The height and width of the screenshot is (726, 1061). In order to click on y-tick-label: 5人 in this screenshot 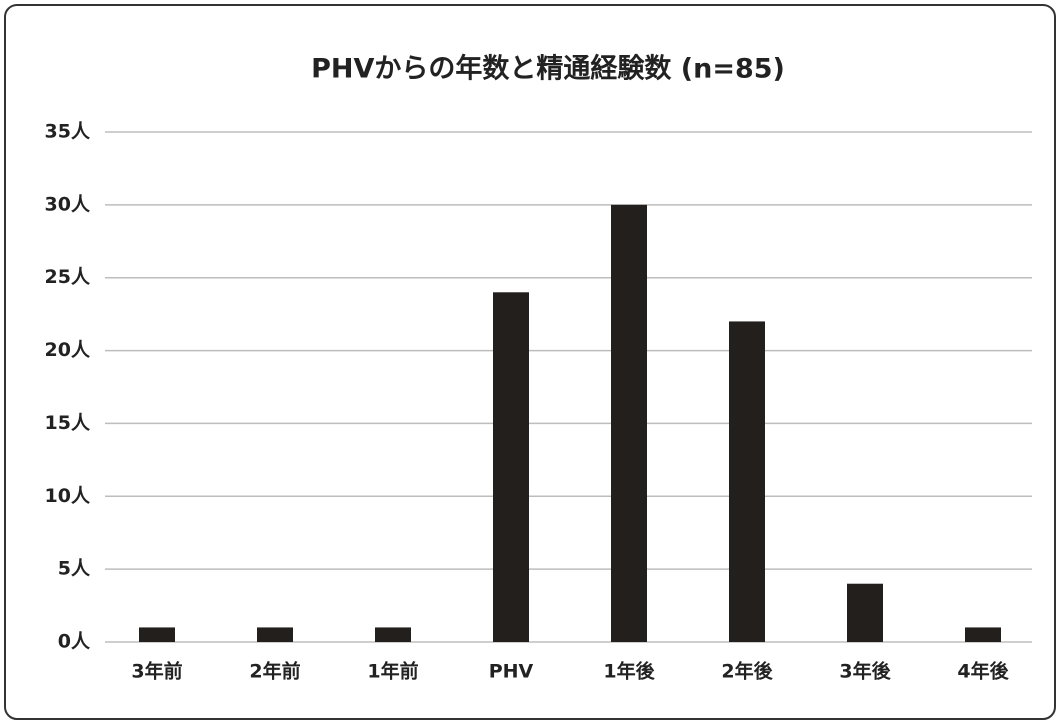, I will do `click(74, 569)`.